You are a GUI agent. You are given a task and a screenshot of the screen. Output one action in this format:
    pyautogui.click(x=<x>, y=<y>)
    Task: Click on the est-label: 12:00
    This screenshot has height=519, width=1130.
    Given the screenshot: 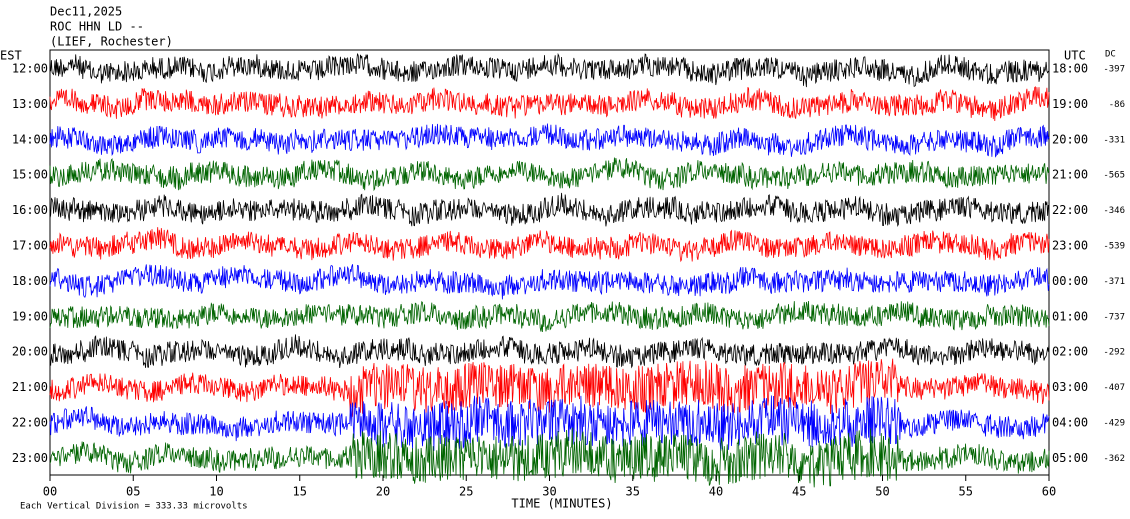 What is the action you would take?
    pyautogui.click(x=30, y=69)
    